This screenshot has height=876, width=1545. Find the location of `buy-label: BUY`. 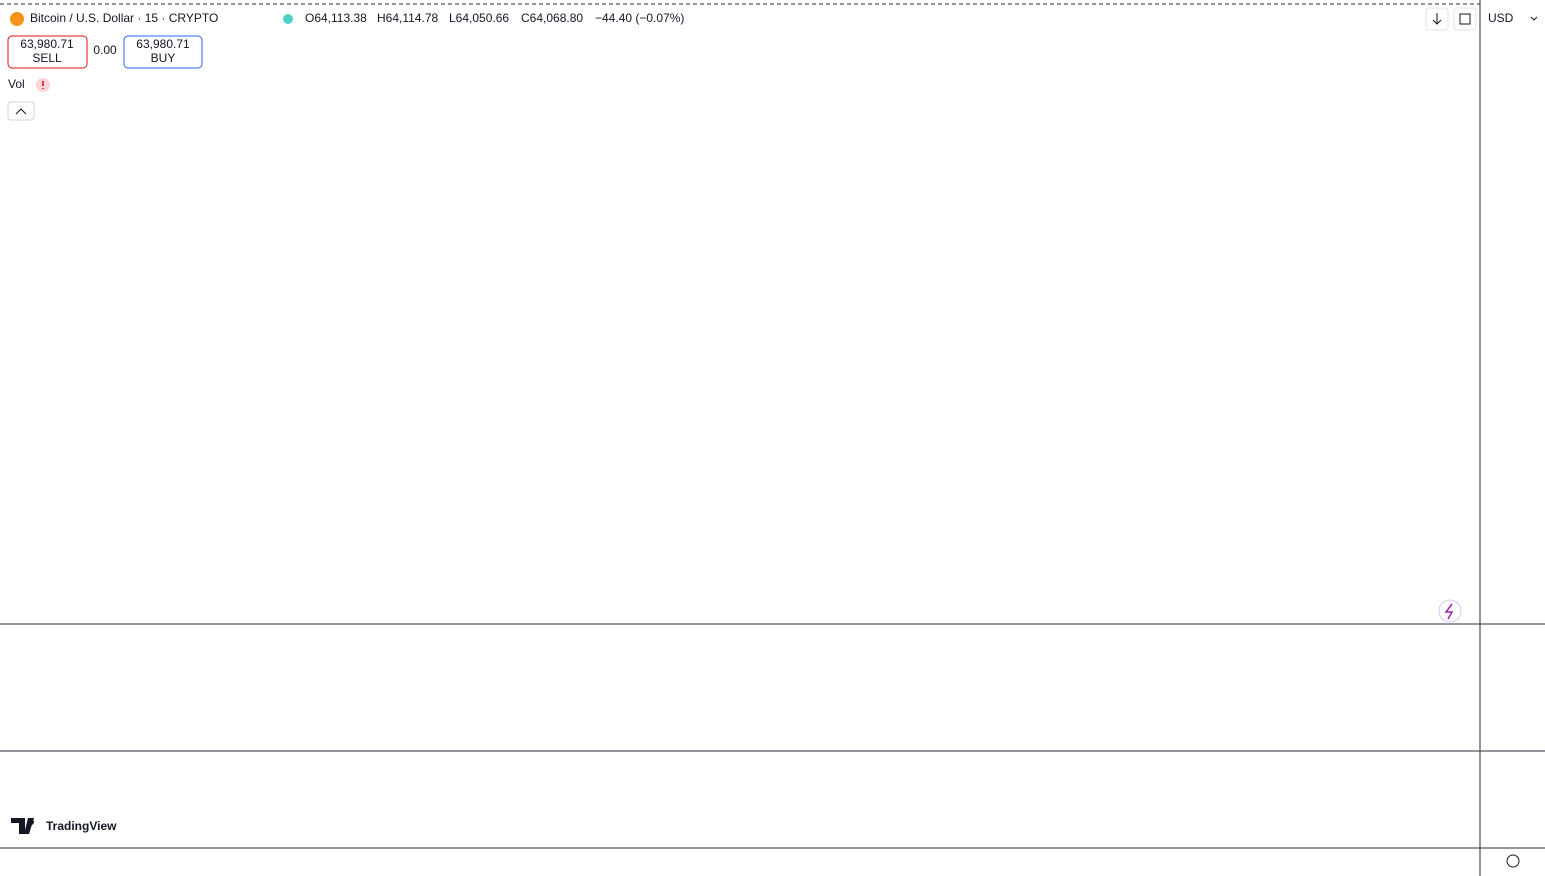

buy-label: BUY is located at coordinates (163, 58).